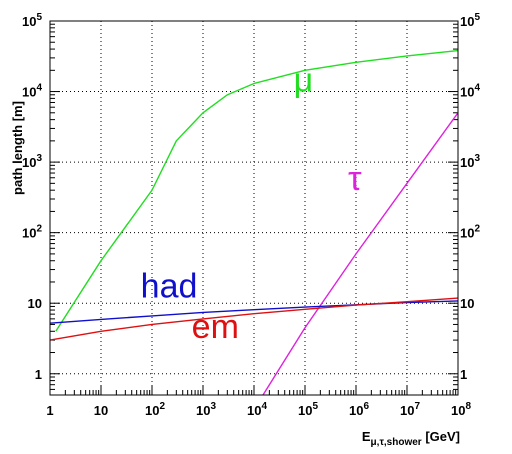 This screenshot has height=454, width=512. What do you see at coordinates (35, 303) in the screenshot?
I see `y-tick-label: 10` at bounding box center [35, 303].